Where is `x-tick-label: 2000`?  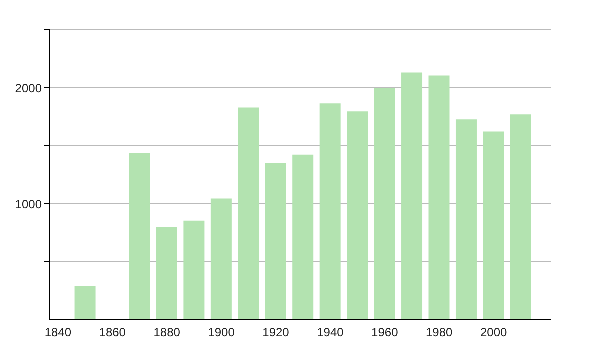 x-tick-label: 2000 is located at coordinates (494, 333).